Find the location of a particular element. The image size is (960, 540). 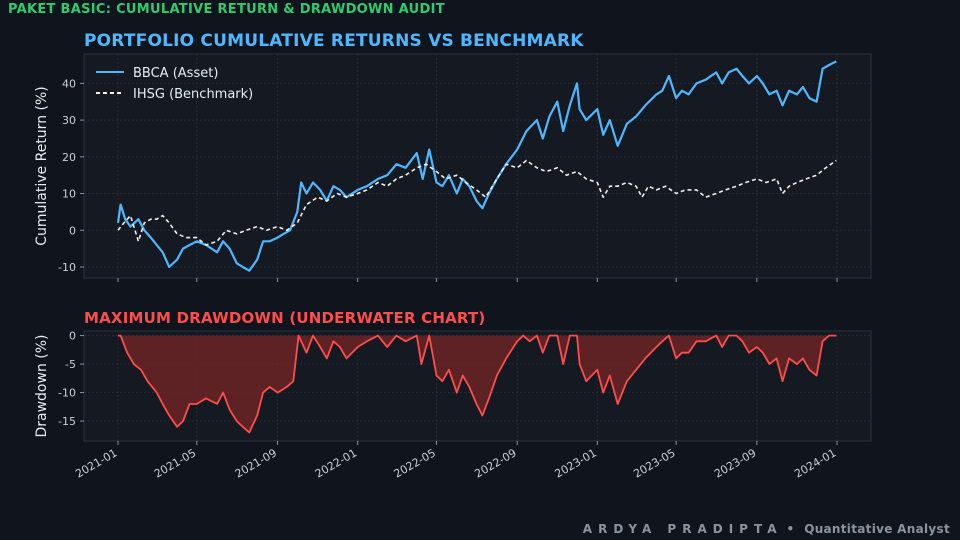

footer-credit: ARDYA PRADIPTA • Quantitative Analyst is located at coordinates (766, 529).